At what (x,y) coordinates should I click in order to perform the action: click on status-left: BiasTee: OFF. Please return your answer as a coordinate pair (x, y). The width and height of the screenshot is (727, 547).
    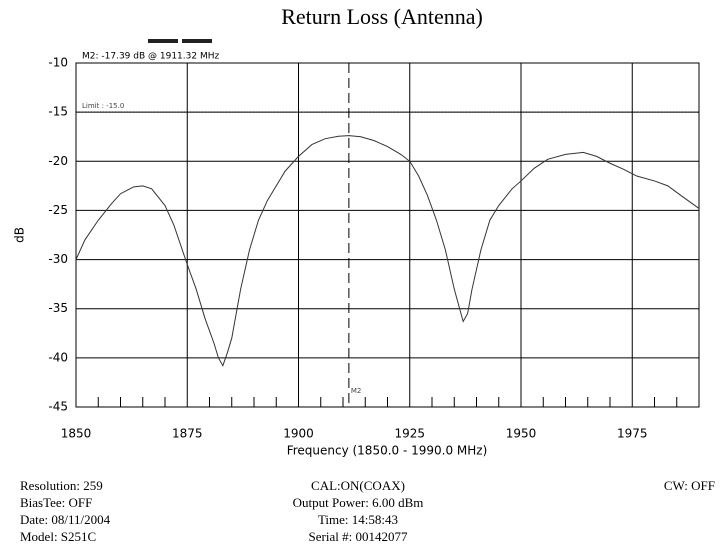
    Looking at the image, I should click on (56, 502).